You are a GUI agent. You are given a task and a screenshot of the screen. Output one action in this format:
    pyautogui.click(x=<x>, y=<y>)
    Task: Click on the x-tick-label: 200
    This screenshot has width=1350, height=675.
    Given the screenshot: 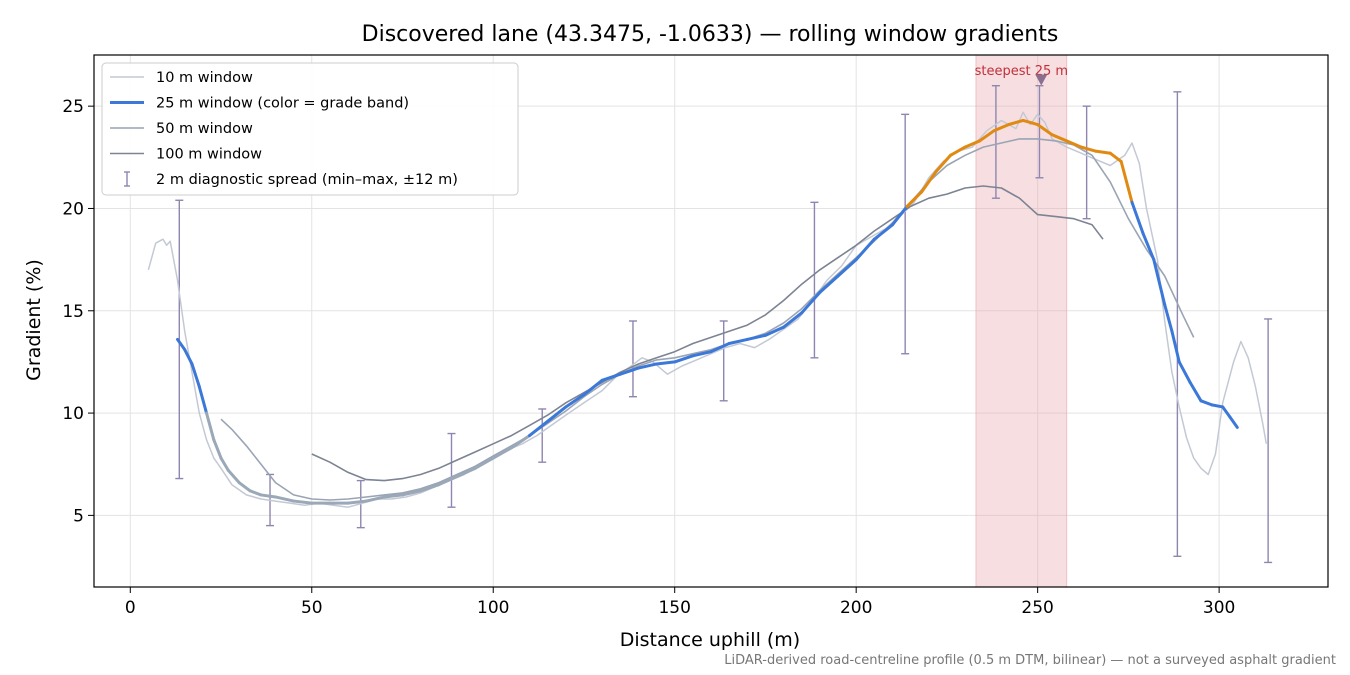 What is the action you would take?
    pyautogui.click(x=856, y=608)
    